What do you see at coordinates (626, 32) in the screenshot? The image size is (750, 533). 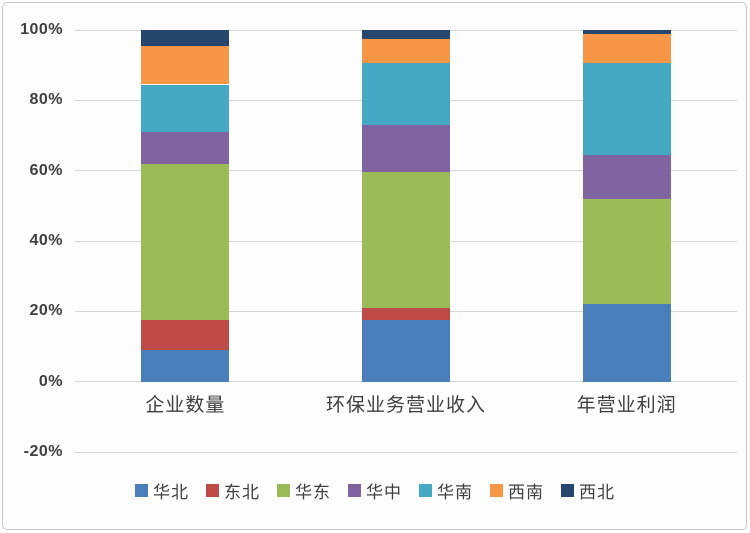 I see `bar-segment-西北-2` at bounding box center [626, 32].